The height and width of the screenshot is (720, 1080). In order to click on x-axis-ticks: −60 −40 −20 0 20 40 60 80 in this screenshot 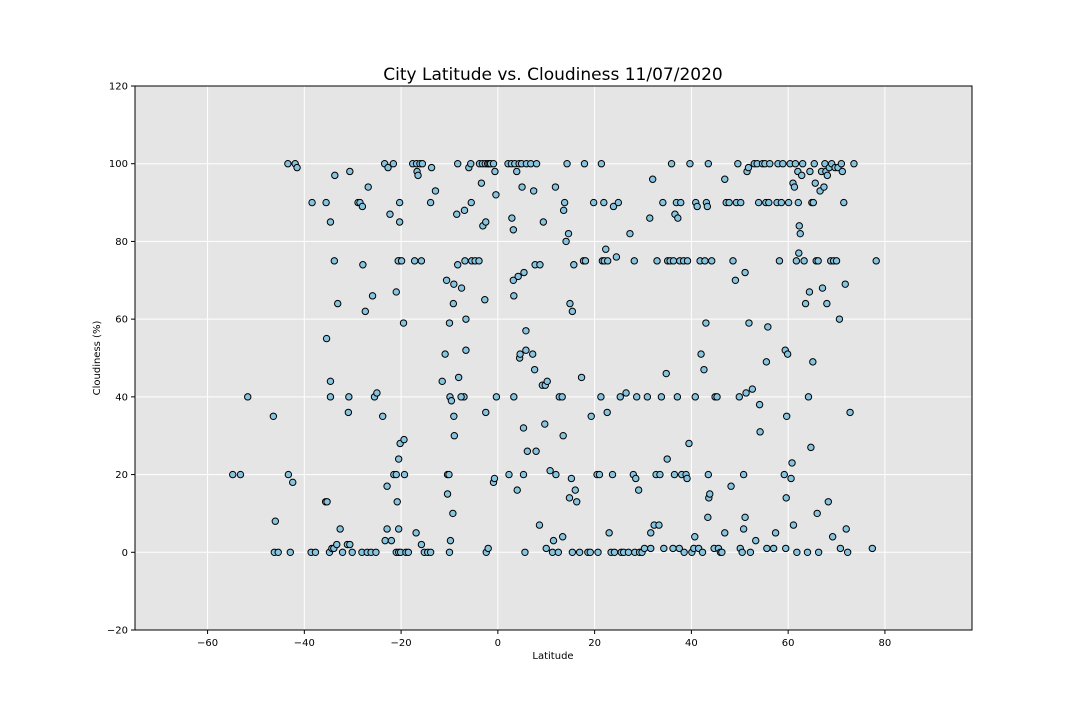, I will do `click(544, 639)`.